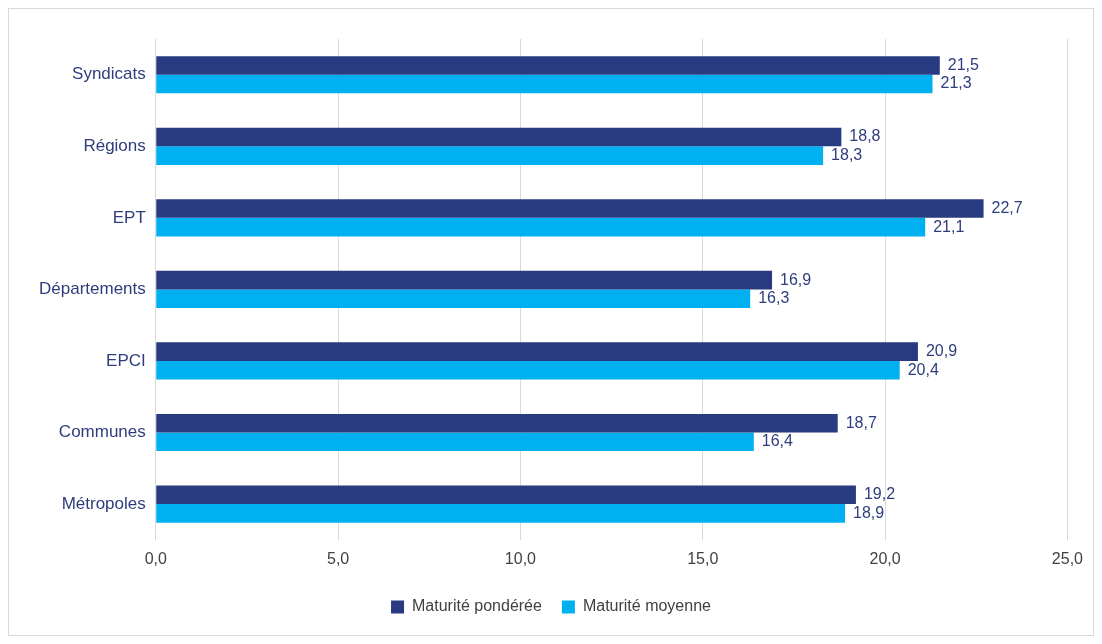 The image size is (1102, 644). Describe the element at coordinates (1007, 207) in the screenshot. I see `data-label: 22,7` at that location.